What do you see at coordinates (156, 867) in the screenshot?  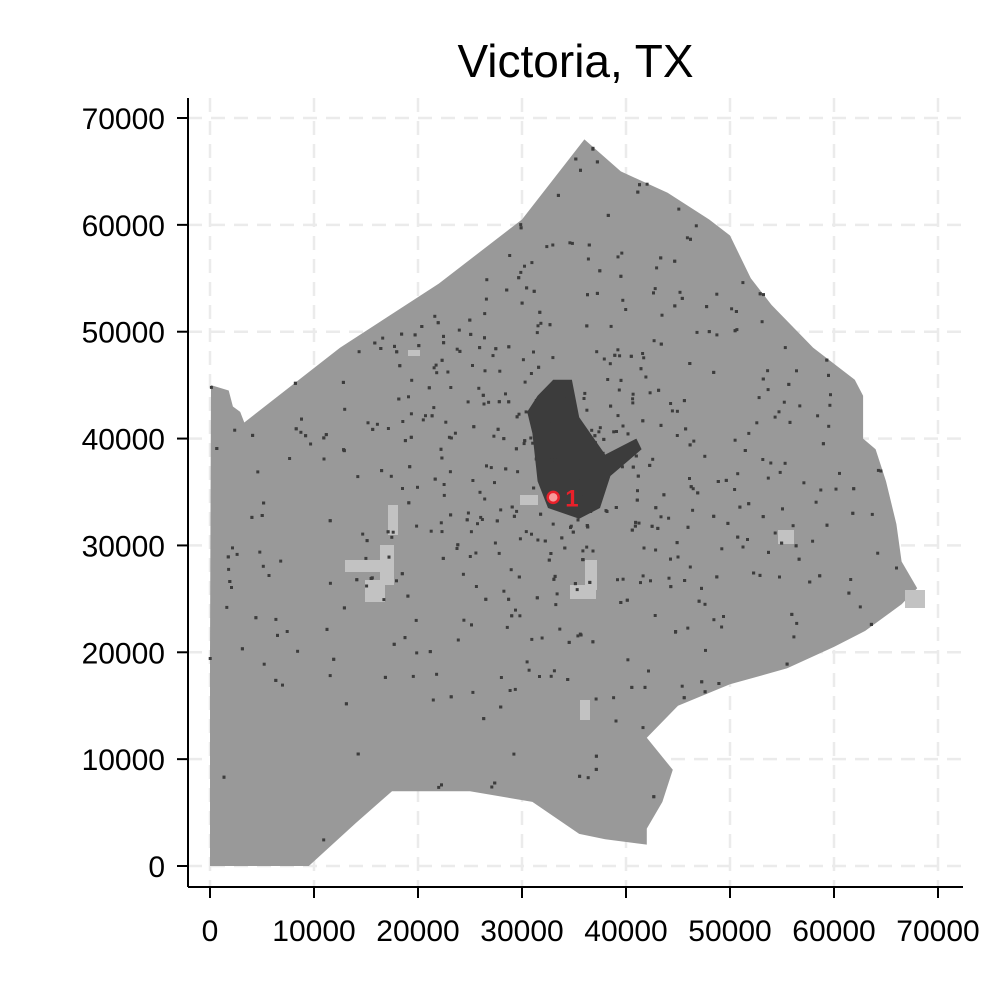 I see `y-tick-label-0: 0` at bounding box center [156, 867].